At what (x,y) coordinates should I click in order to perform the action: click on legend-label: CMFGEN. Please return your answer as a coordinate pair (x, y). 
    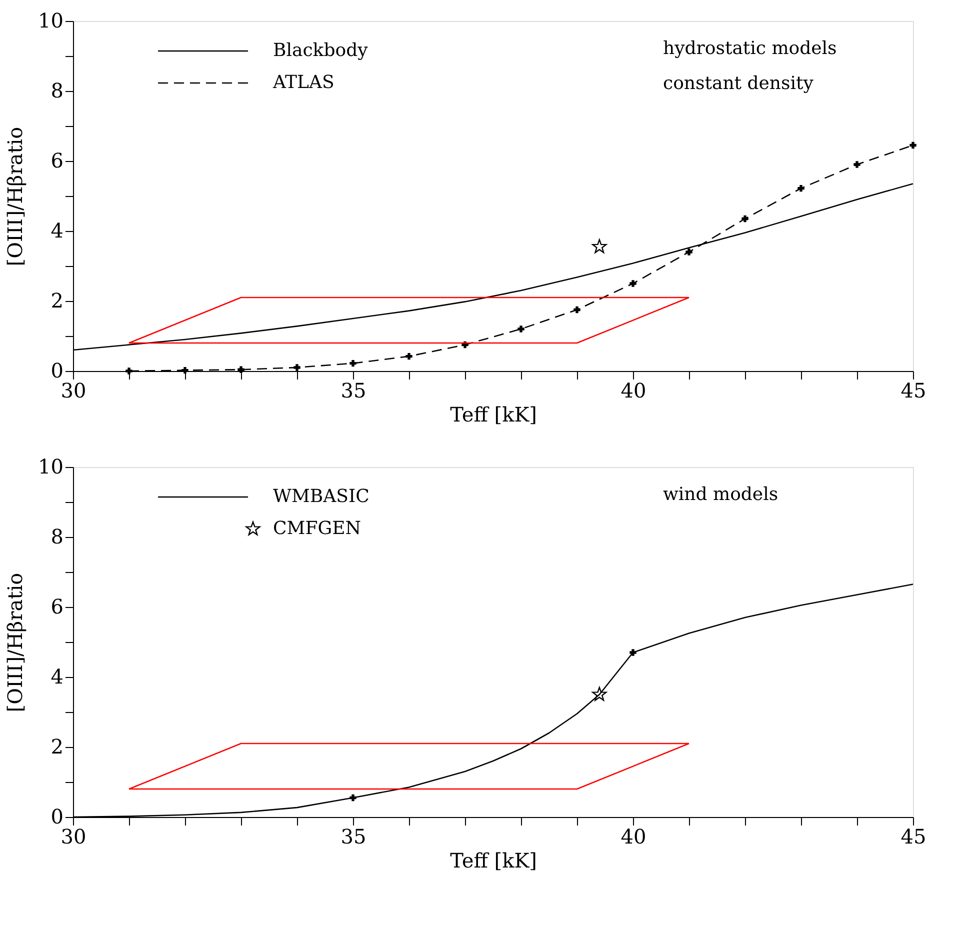
    Looking at the image, I should click on (317, 528).